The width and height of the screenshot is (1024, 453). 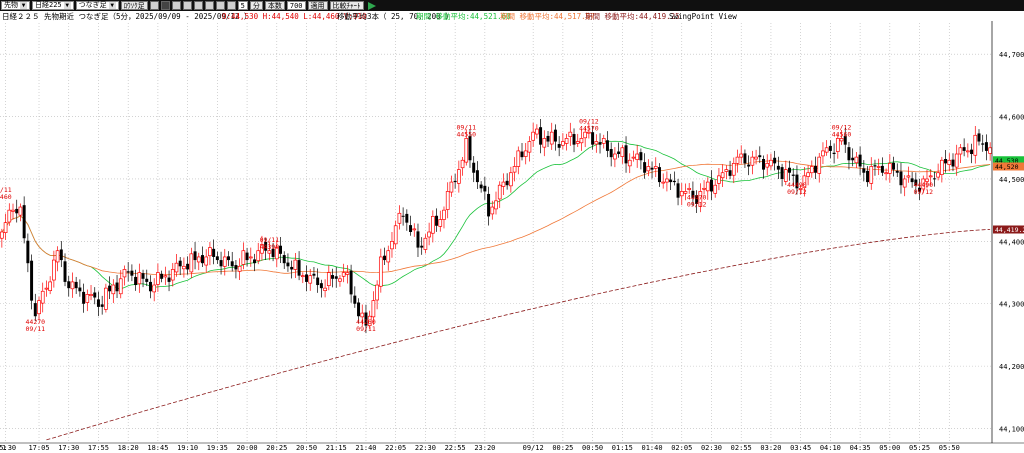 I want to click on apply-button: 適用, so click(x=317, y=5).